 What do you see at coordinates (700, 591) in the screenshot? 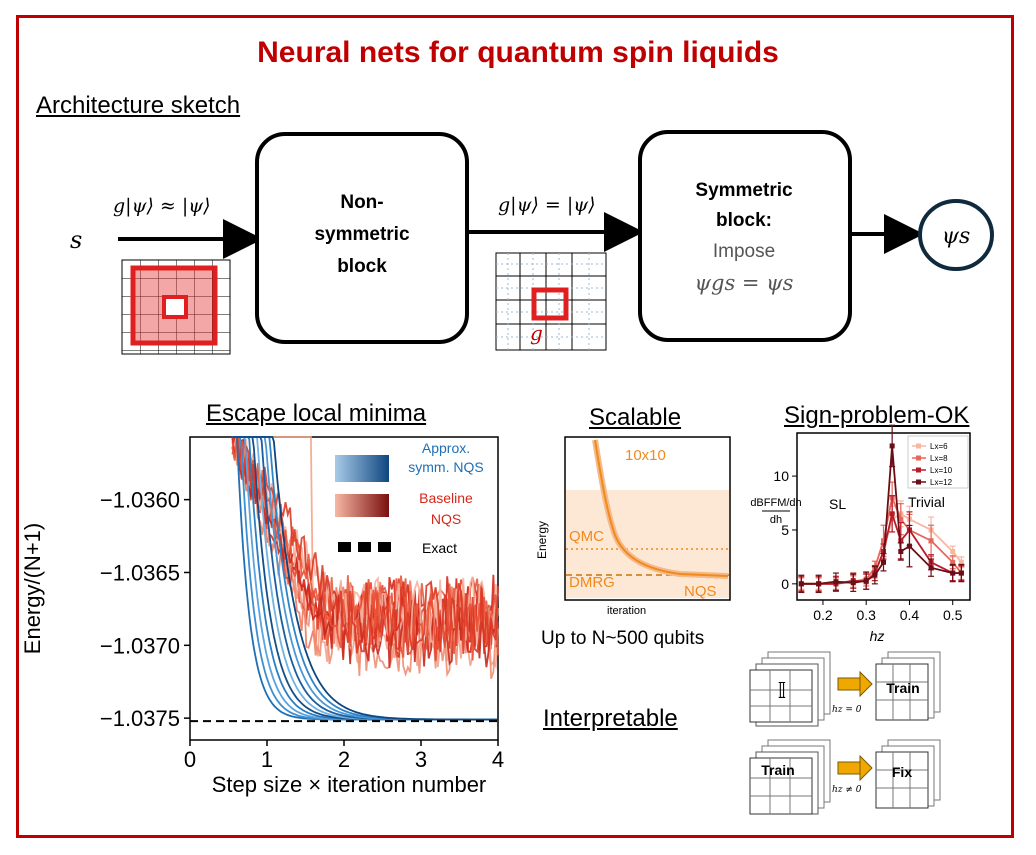
I see `annot-nqs: NQS` at bounding box center [700, 591].